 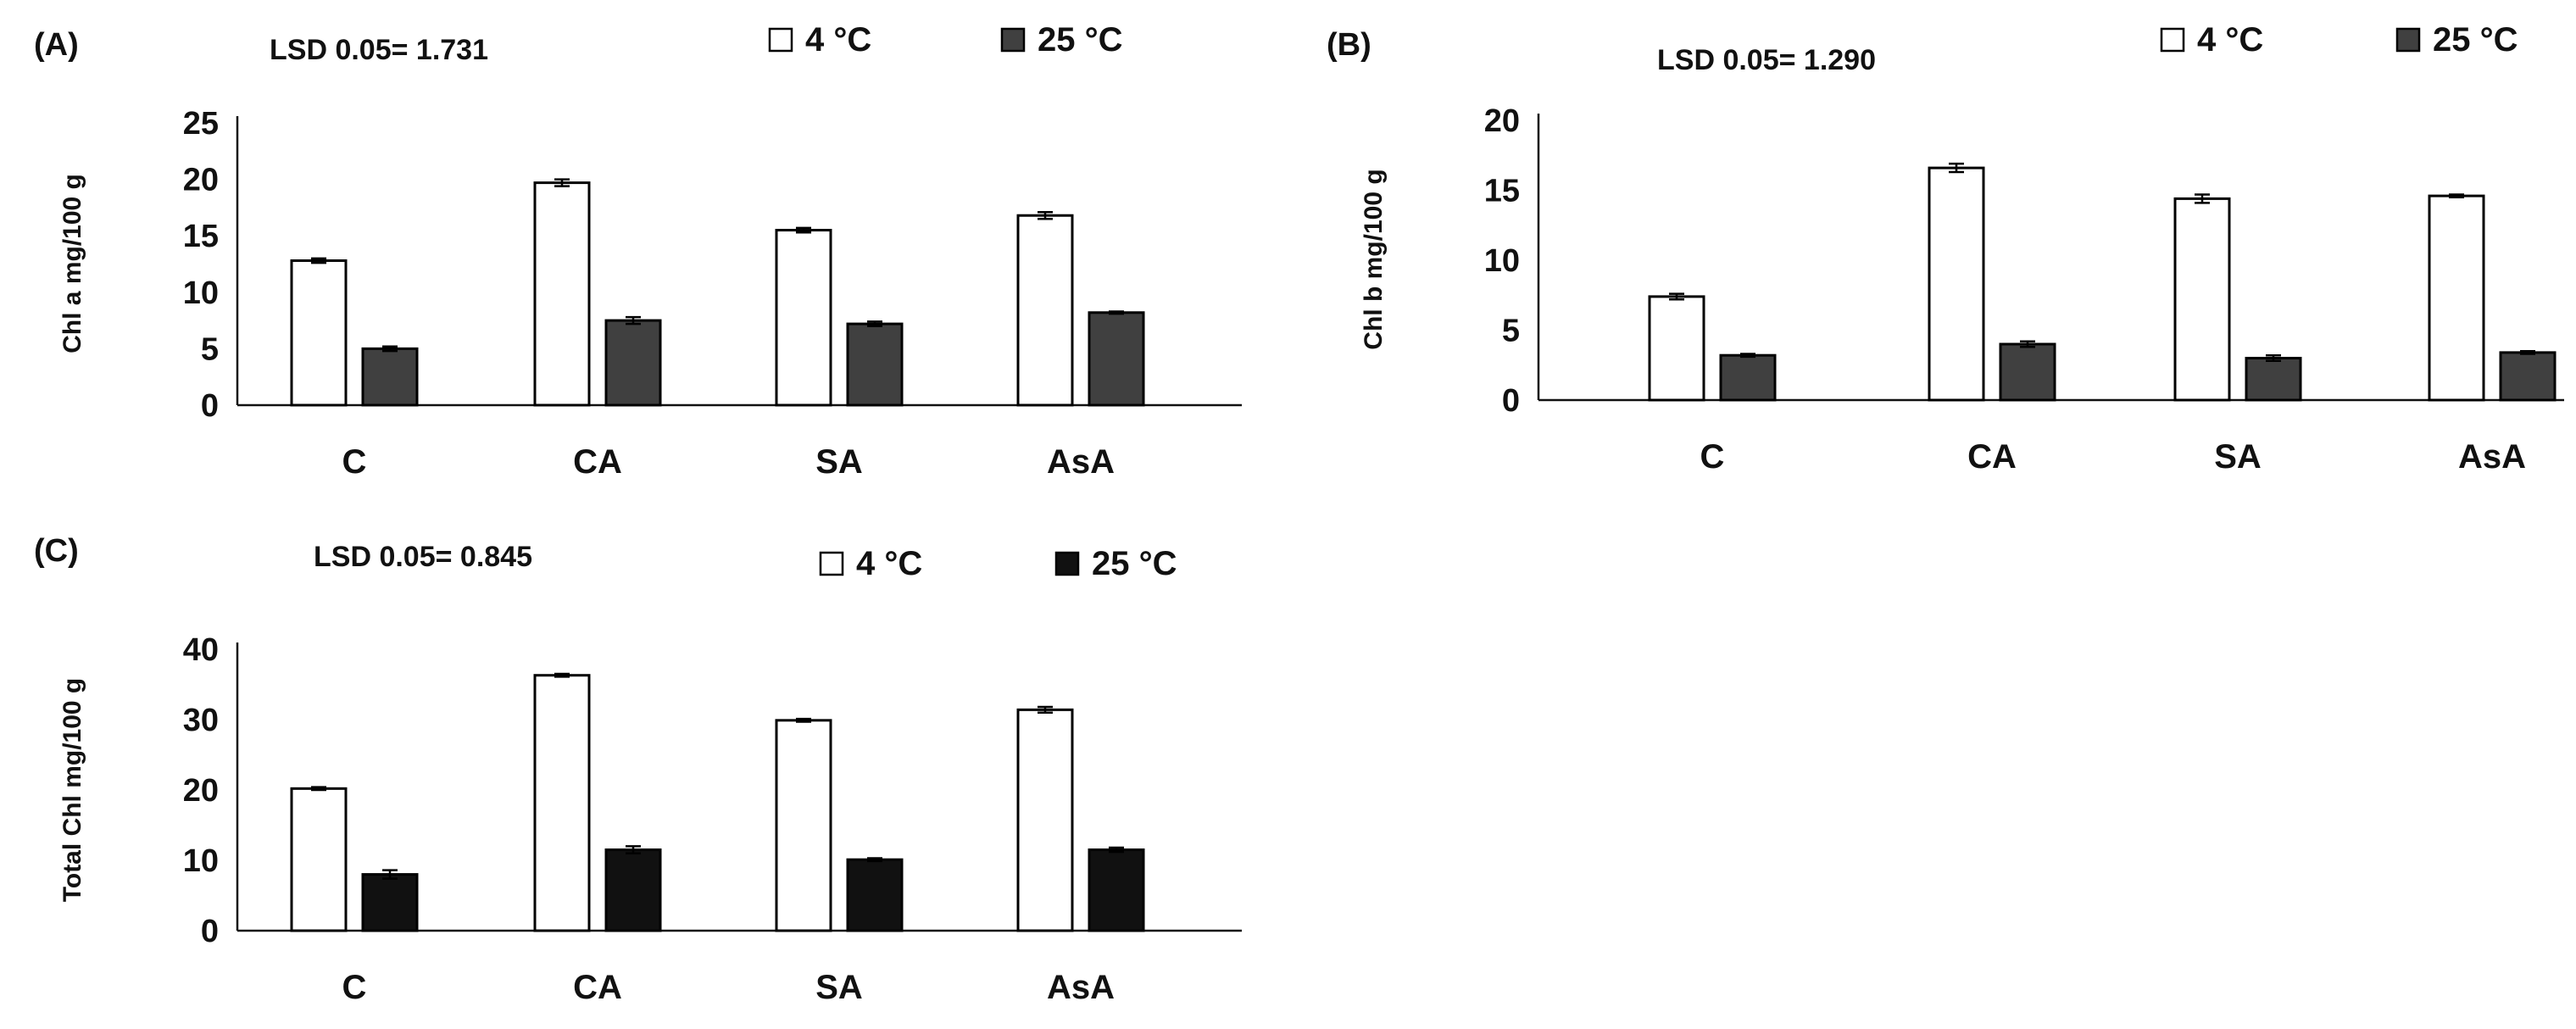 What do you see at coordinates (423, 557) in the screenshot?
I see `lsd-annotation: LSD 0.05= 0.845` at bounding box center [423, 557].